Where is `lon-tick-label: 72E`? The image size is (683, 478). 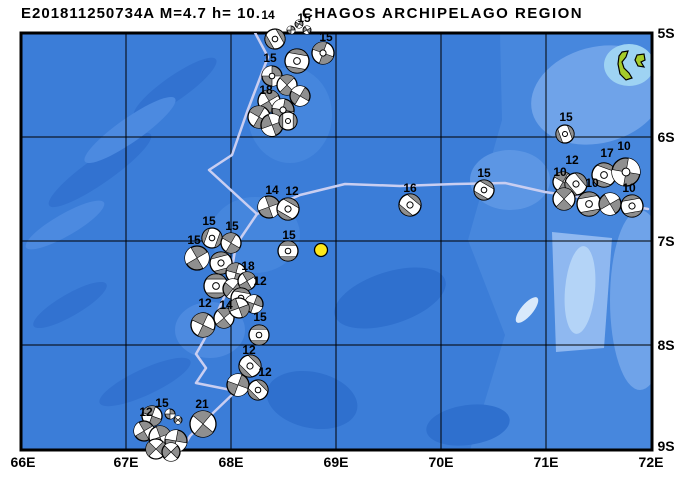
lon-tick-label: 72E is located at coordinates (651, 462).